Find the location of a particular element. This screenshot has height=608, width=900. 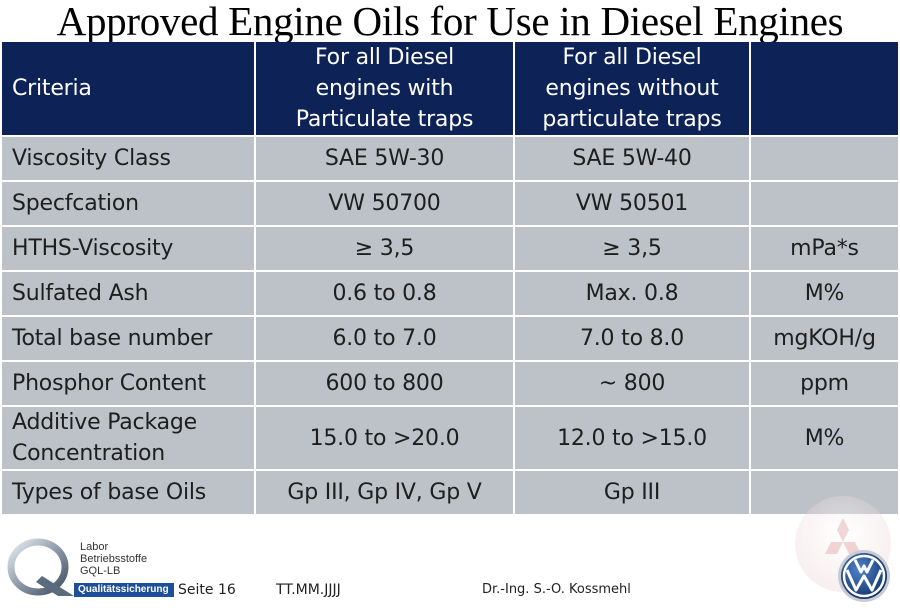

lab-name: Labor Betriebsstoffe GQL-LB is located at coordinates (113, 559).